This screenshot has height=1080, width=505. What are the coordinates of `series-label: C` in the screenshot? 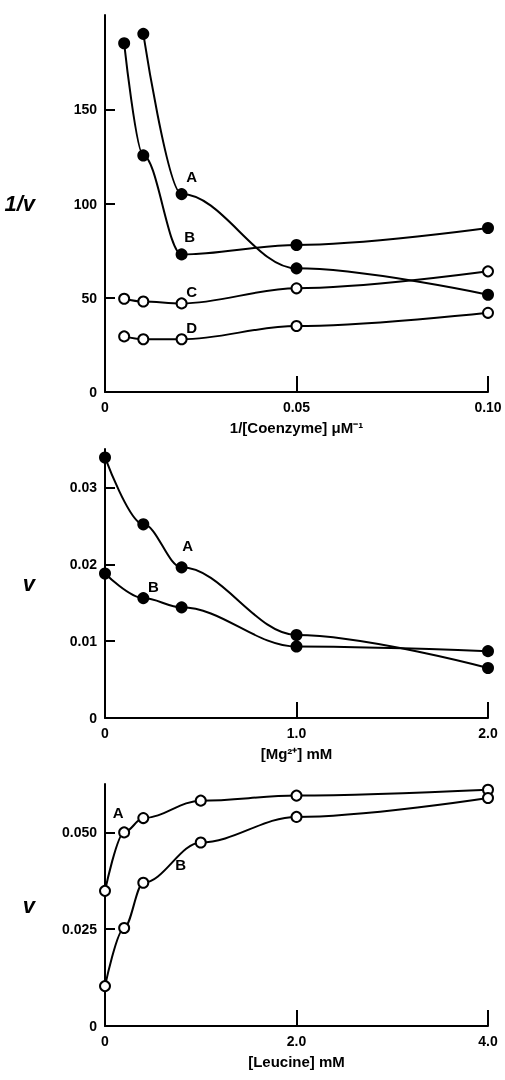 It's located at (192, 291).